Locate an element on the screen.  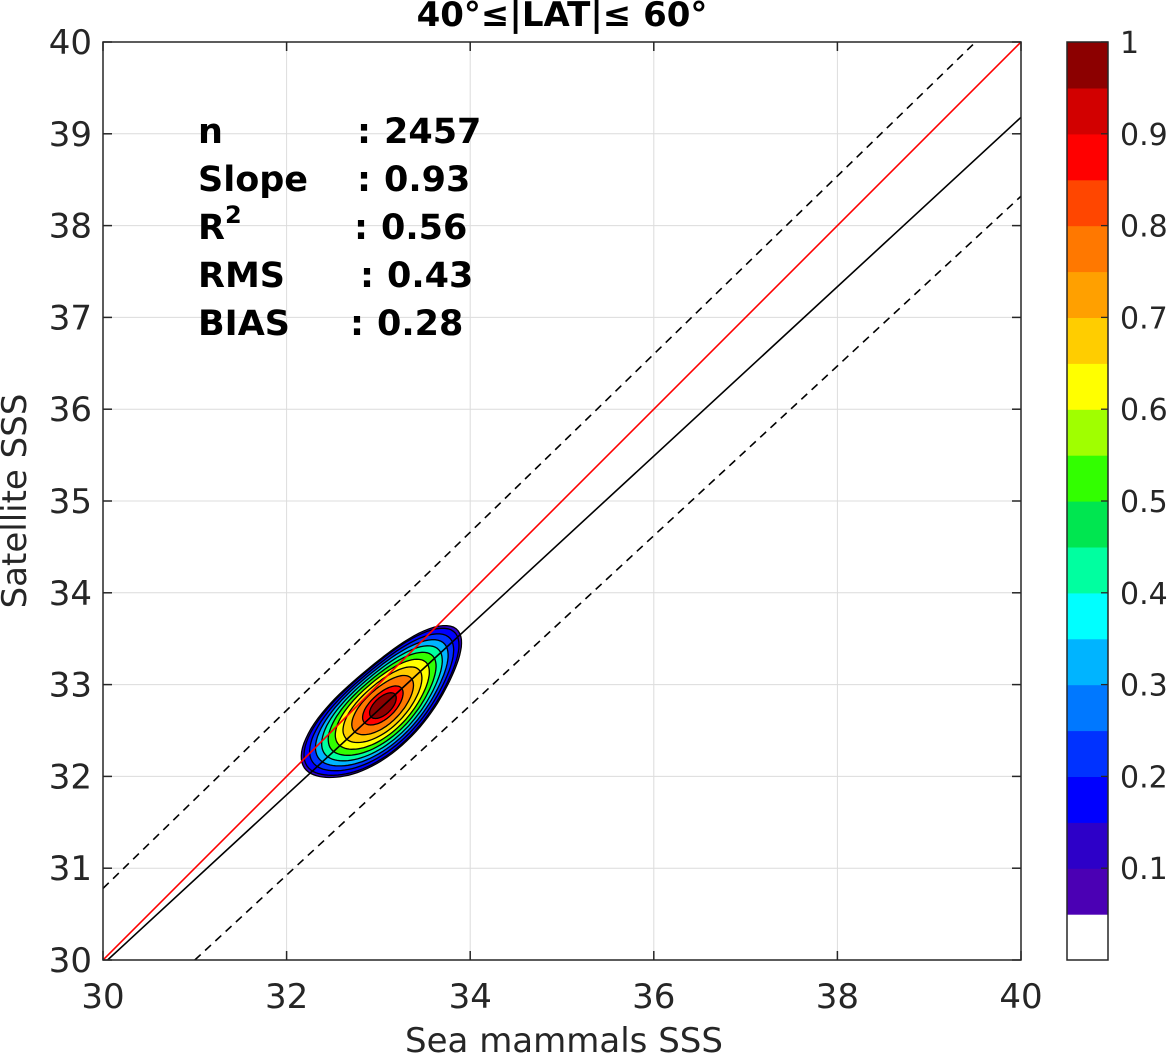
y-tick-label: 36 is located at coordinates (70, 410).